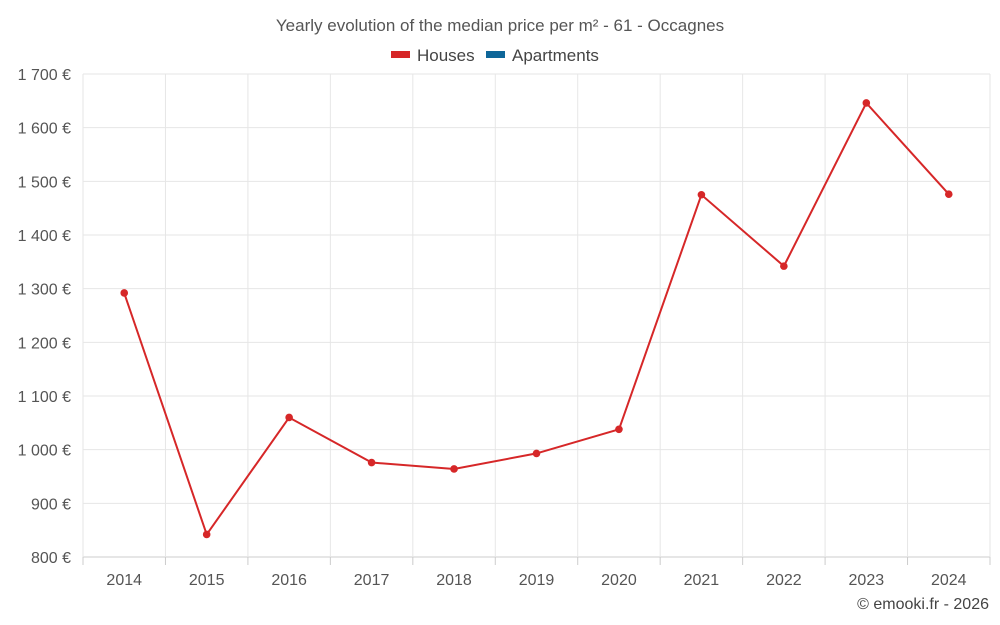 The height and width of the screenshot is (625, 1000). Describe the element at coordinates (289, 417) in the screenshot. I see `data-point-houses-2016` at that location.